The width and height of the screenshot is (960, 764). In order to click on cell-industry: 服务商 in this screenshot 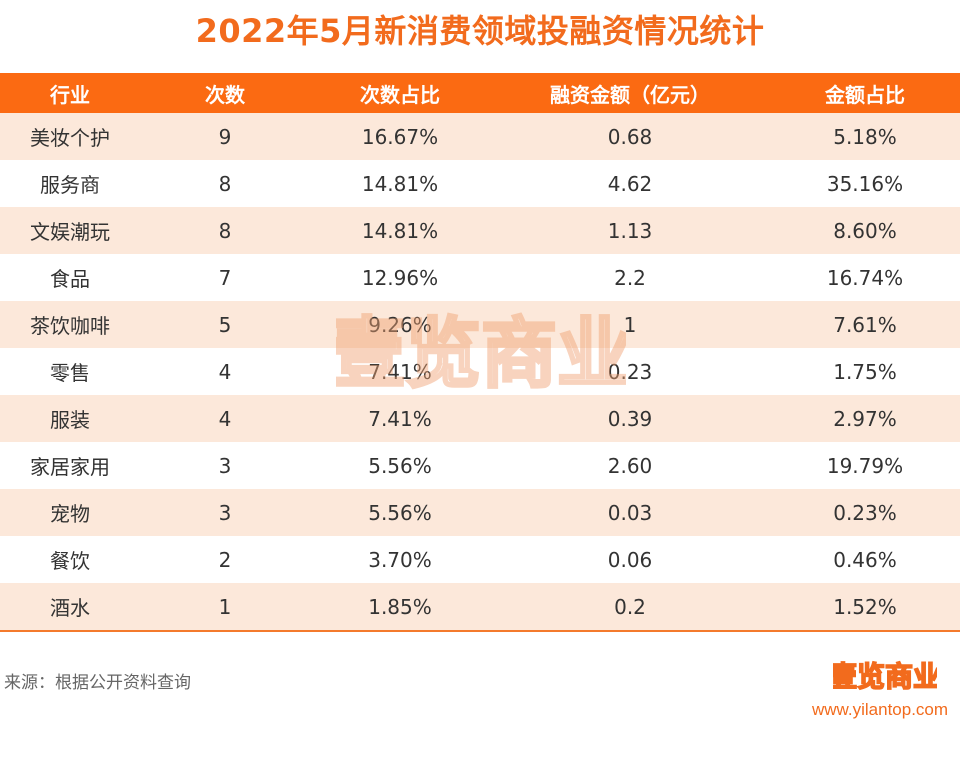, I will do `click(70, 185)`.